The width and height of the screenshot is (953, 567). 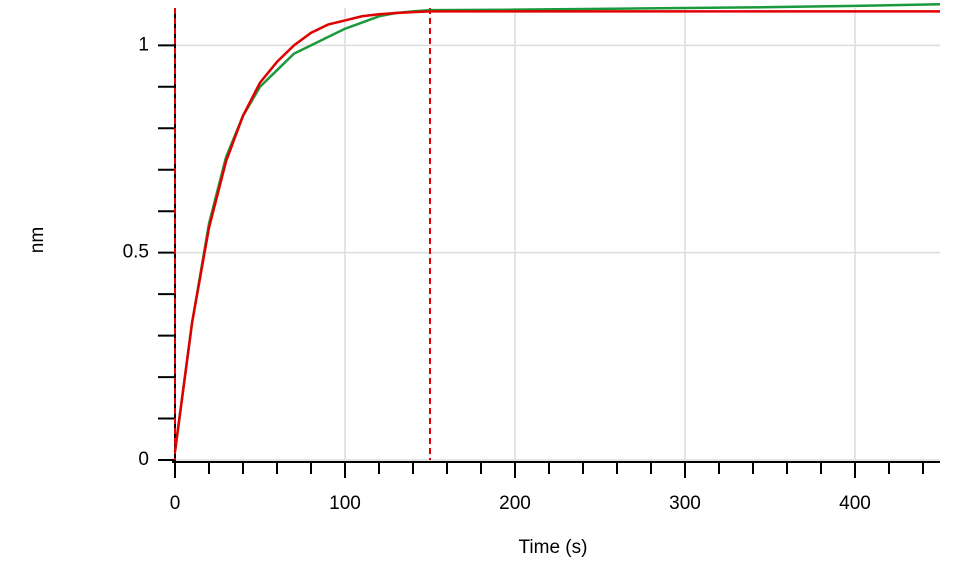 What do you see at coordinates (136, 252) in the screenshot?
I see `y-tick-label: 0.5` at bounding box center [136, 252].